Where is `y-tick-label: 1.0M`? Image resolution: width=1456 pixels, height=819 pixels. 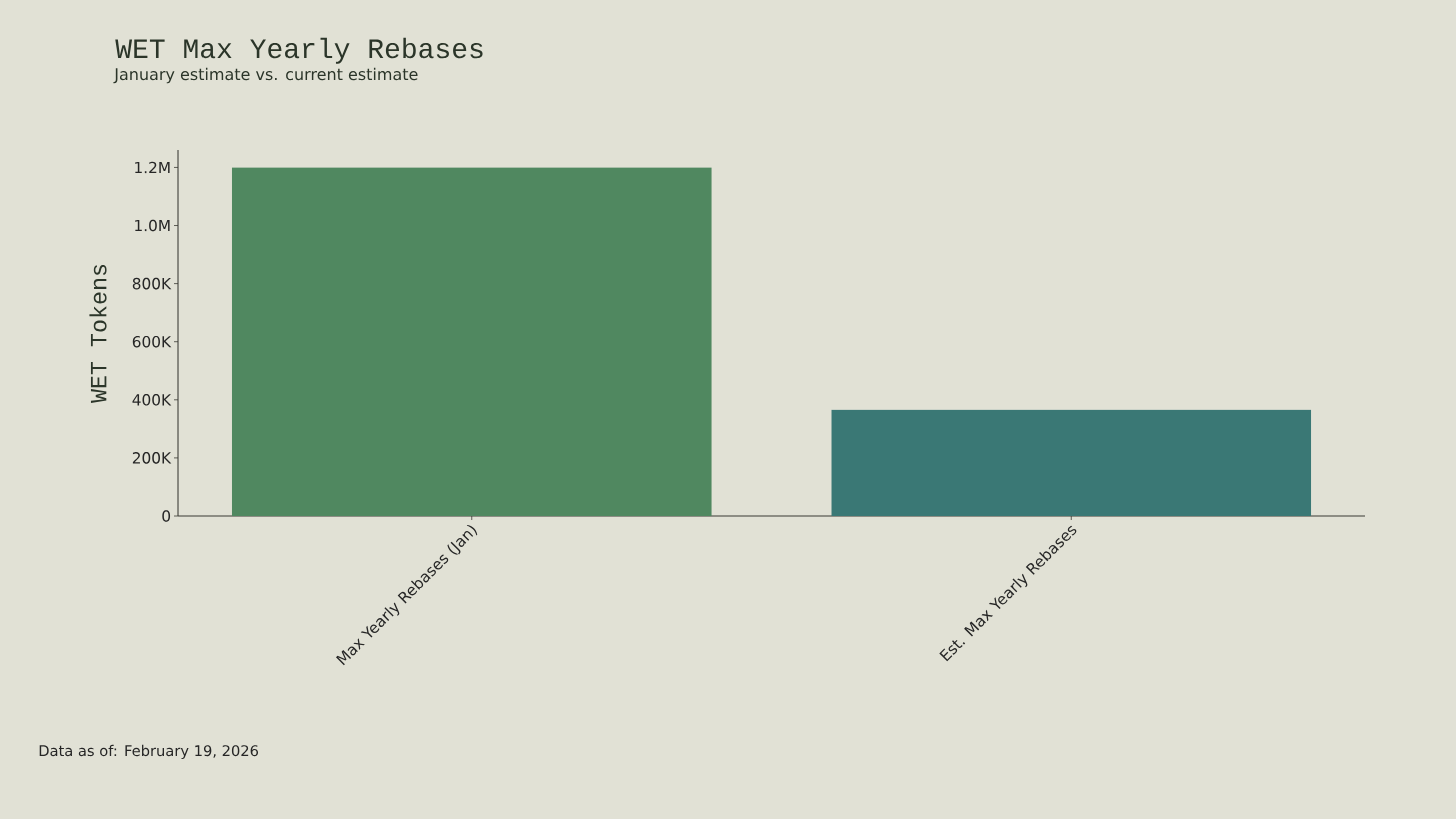 y-tick-label: 1.0M is located at coordinates (152, 225).